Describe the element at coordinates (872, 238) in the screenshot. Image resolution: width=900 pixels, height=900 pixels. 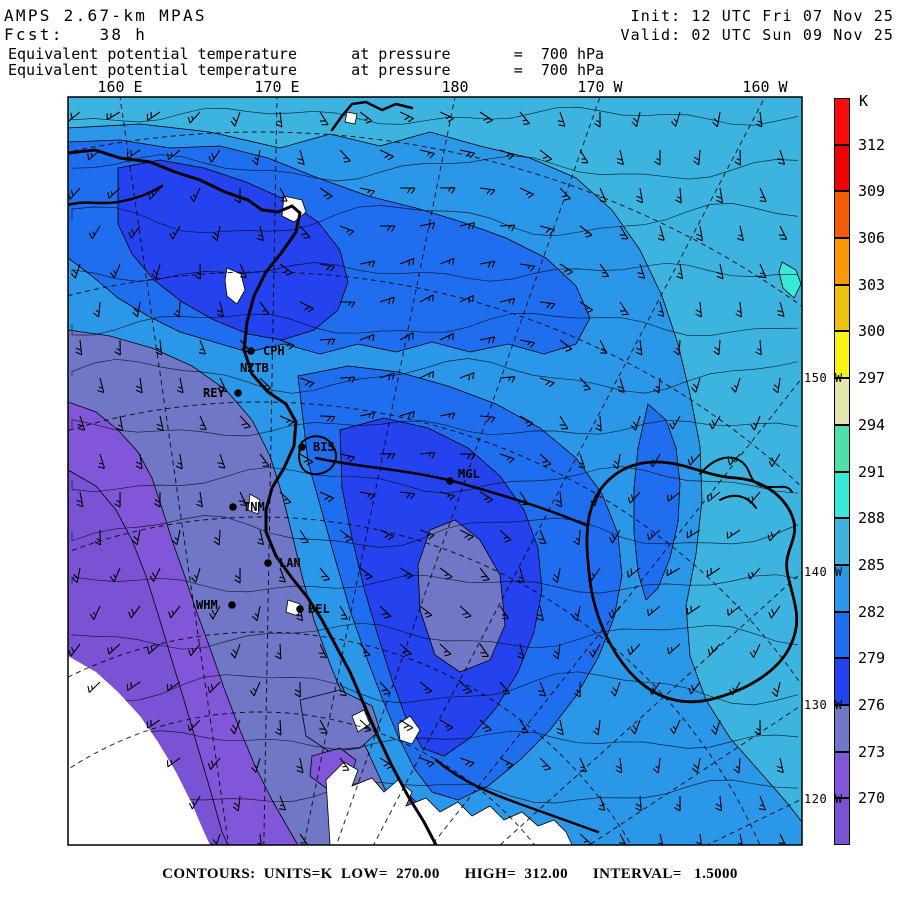
I see `colorbar-tick-306: 306` at that location.